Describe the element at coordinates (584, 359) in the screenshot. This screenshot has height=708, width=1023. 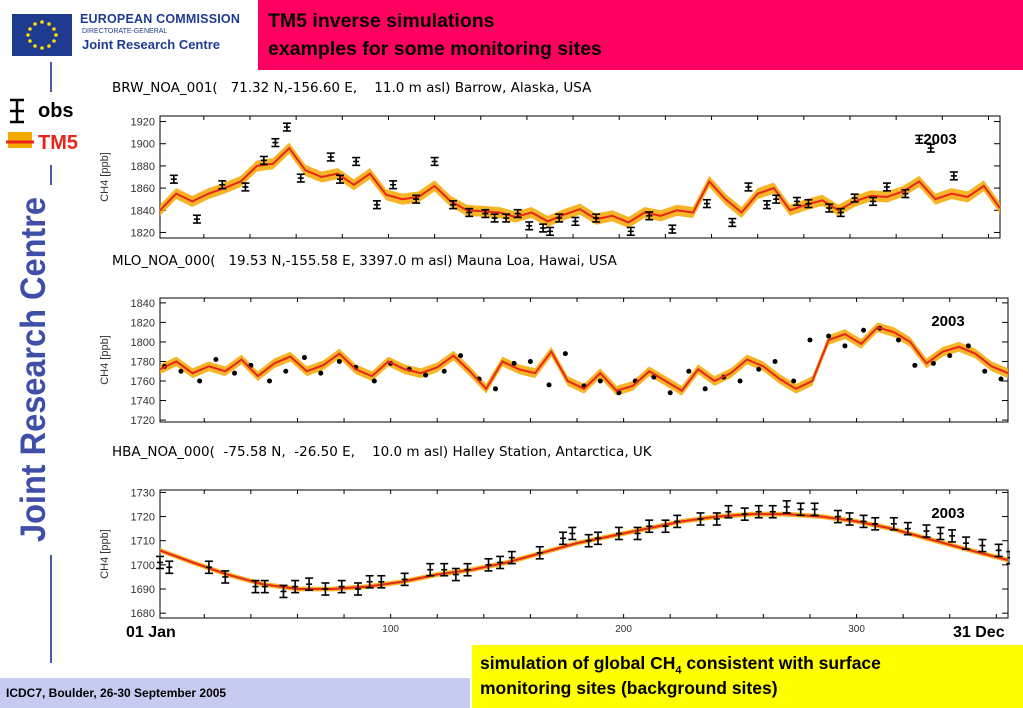
I see `model-spread-band` at that location.